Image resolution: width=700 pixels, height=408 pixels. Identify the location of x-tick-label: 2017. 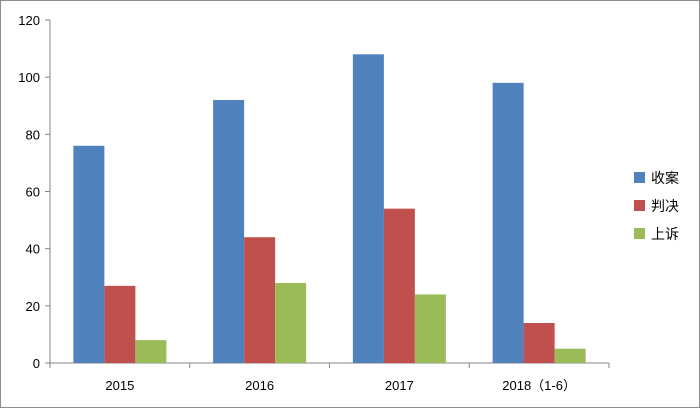
(399, 385).